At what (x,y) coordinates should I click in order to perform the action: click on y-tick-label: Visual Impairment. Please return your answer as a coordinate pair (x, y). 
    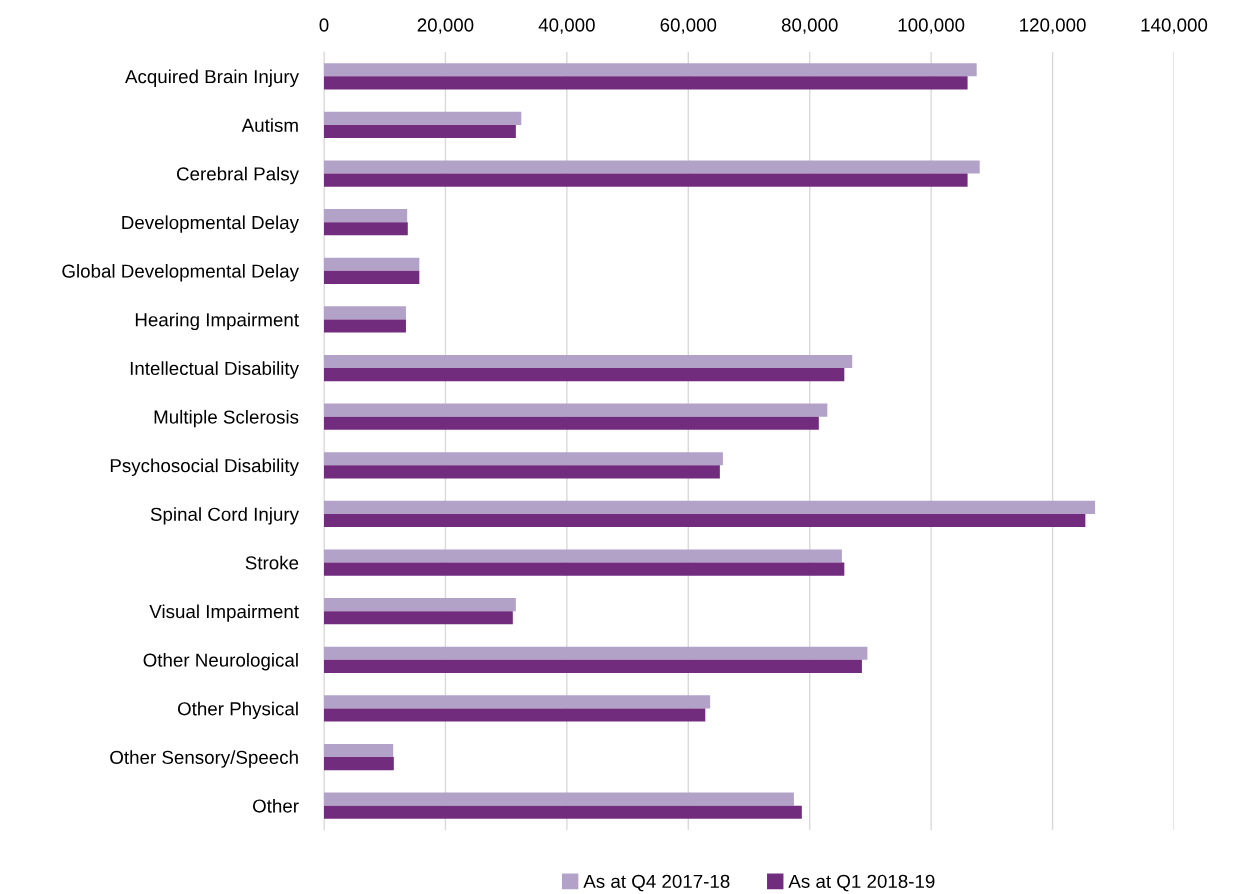
    Looking at the image, I should click on (224, 613).